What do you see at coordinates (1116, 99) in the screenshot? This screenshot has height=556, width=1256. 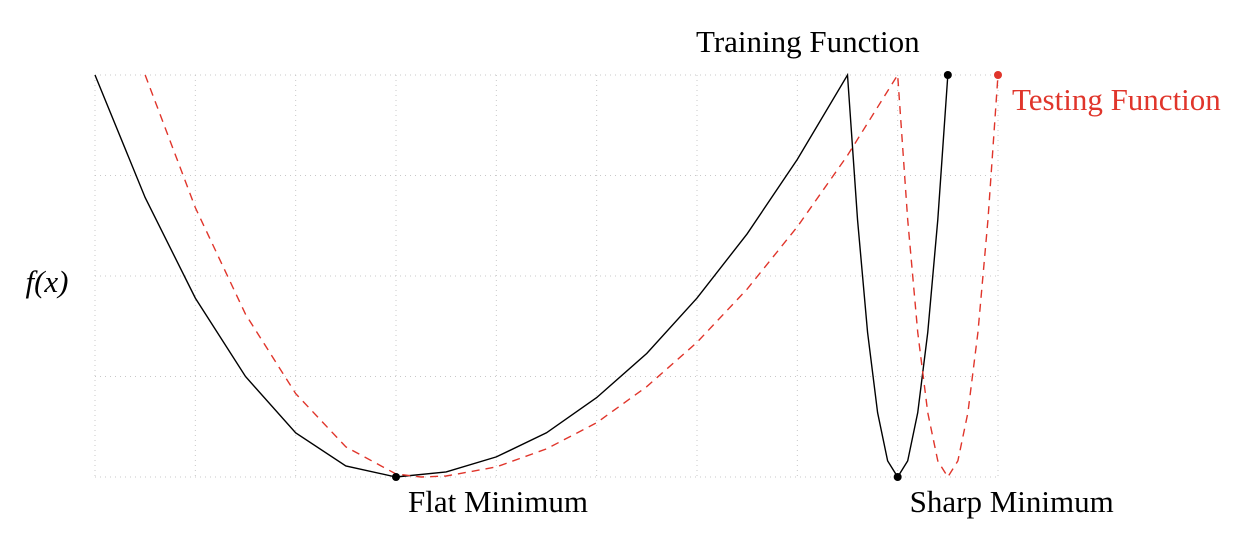 I see `series-label: Testing Function` at bounding box center [1116, 99].